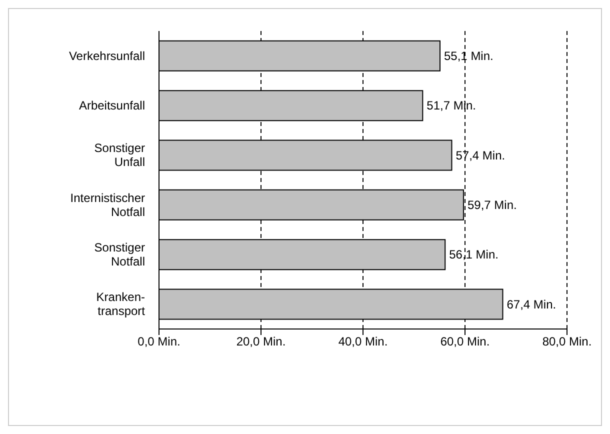 This screenshot has width=610, height=434. I want to click on x-tick-label: 80,0 Min., so click(567, 341).